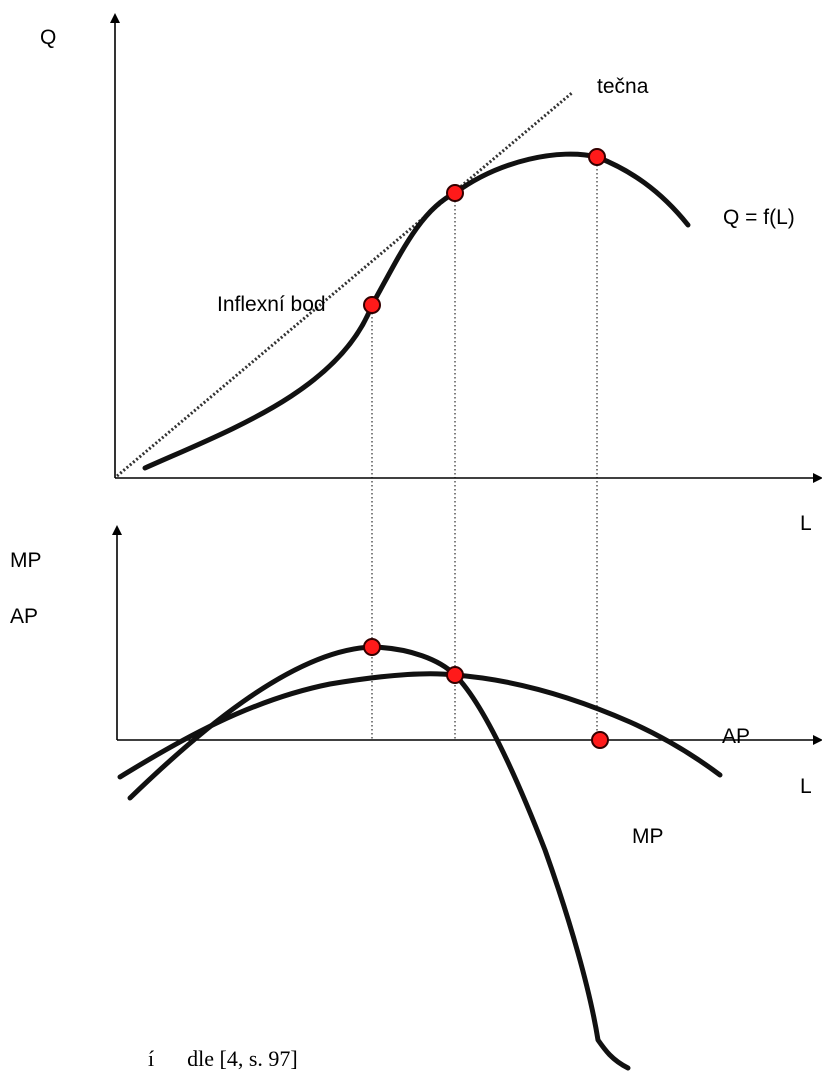 Image resolution: width=822 pixels, height=1071 pixels. I want to click on bottom-y-axis-label-mp: MP, so click(26, 560).